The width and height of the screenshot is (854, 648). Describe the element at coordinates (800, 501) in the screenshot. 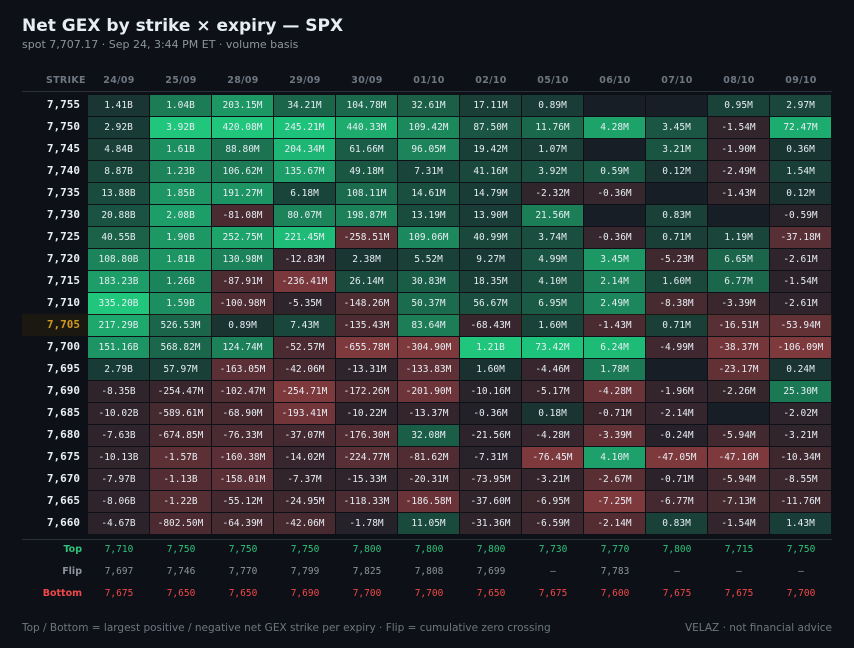

I see `heatmap-cell: -11.76M` at that location.